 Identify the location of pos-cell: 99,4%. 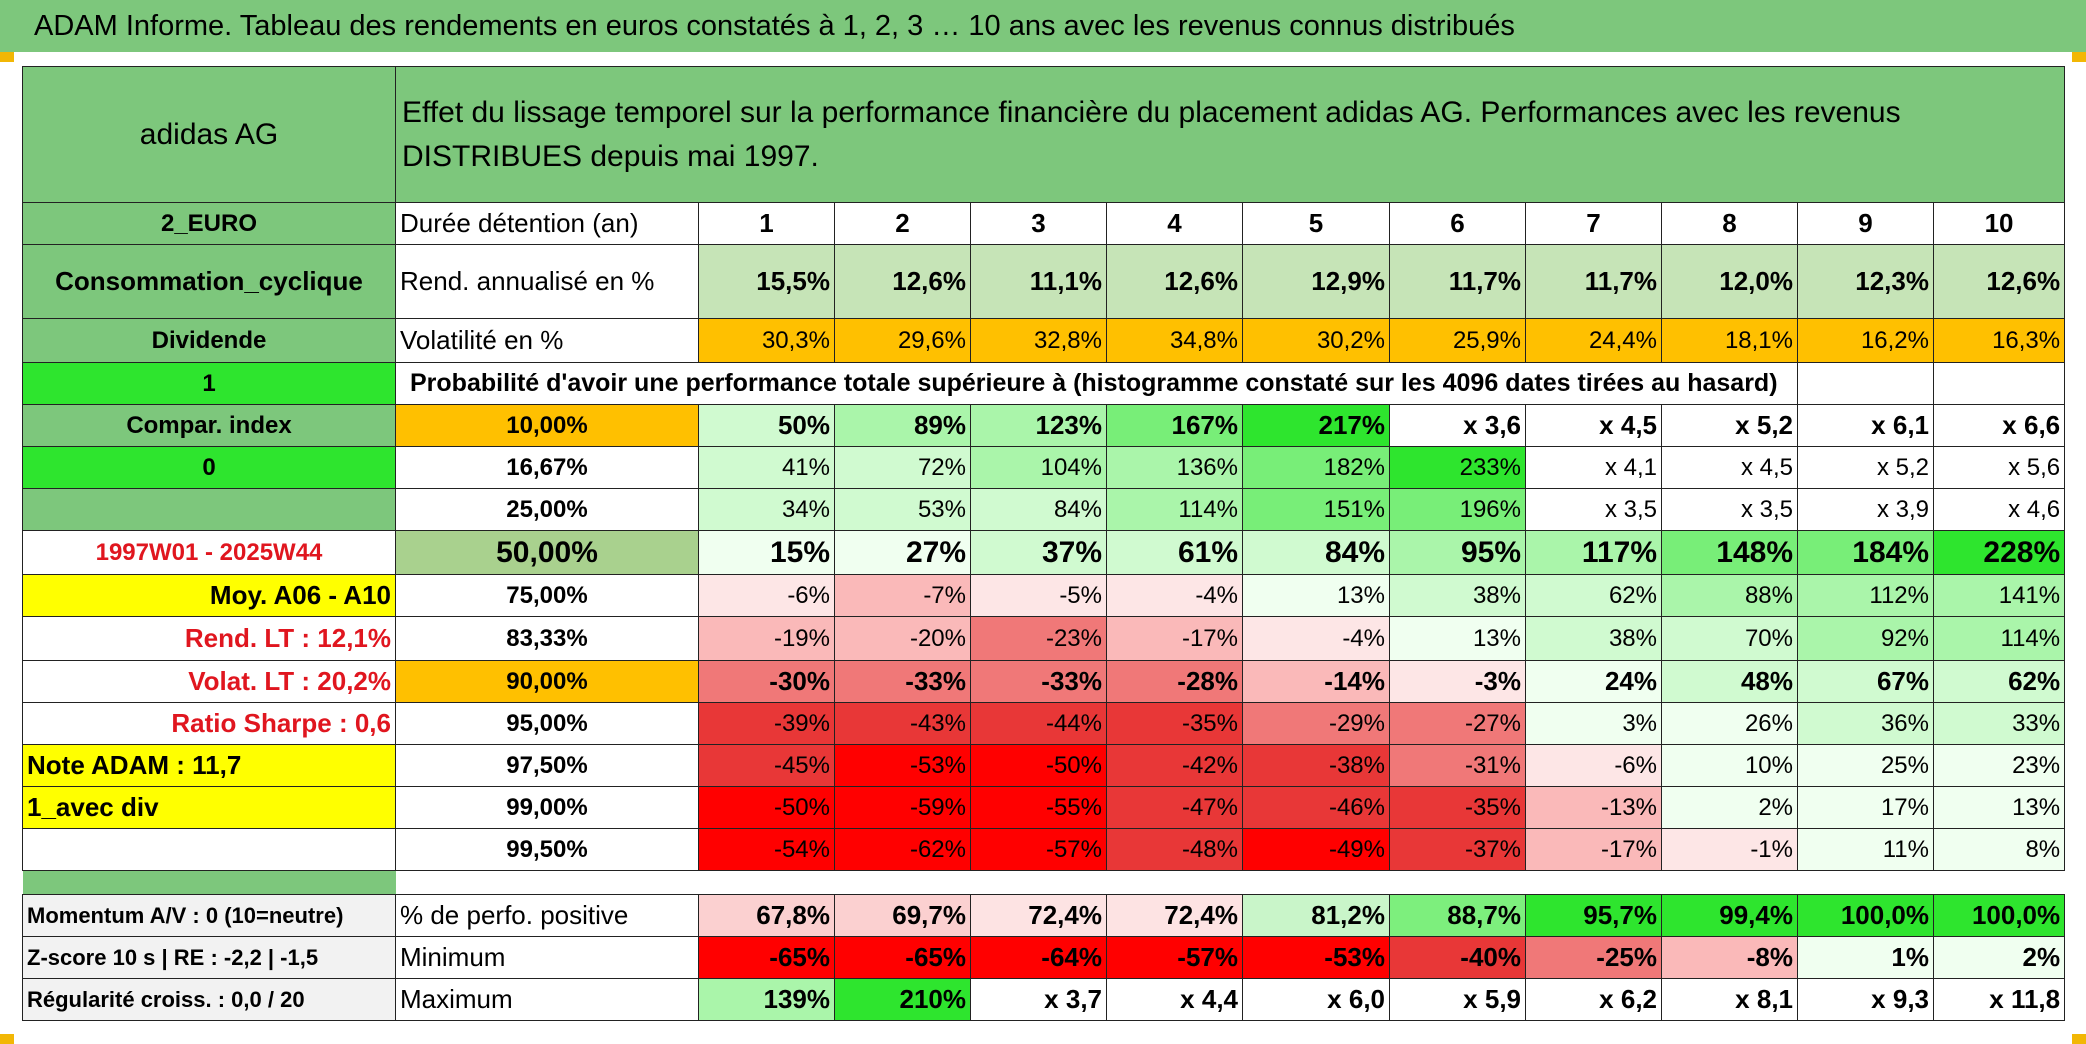
(1729, 915).